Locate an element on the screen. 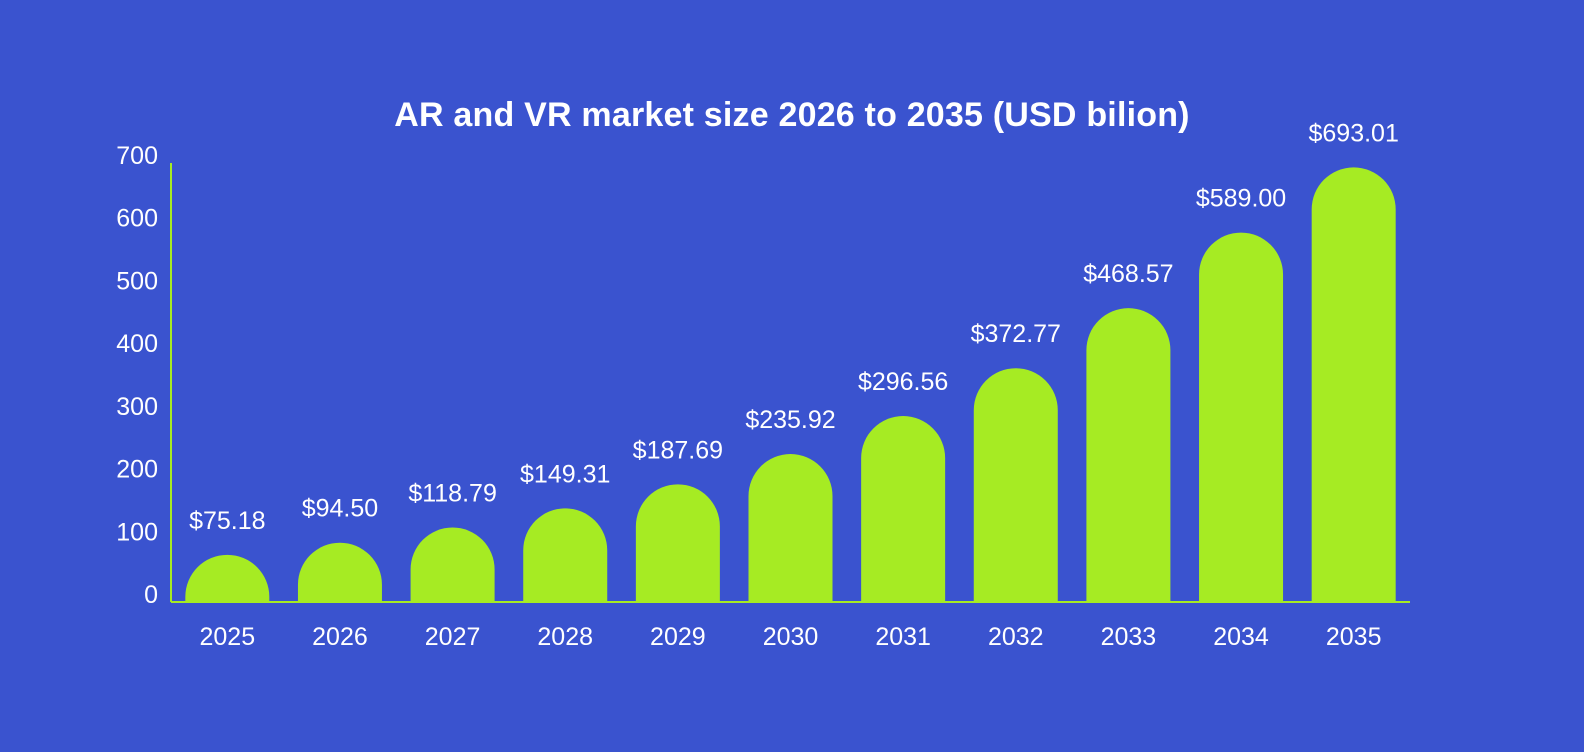 This screenshot has height=752, width=1584. data-label-2025: $75.18 is located at coordinates (227, 521).